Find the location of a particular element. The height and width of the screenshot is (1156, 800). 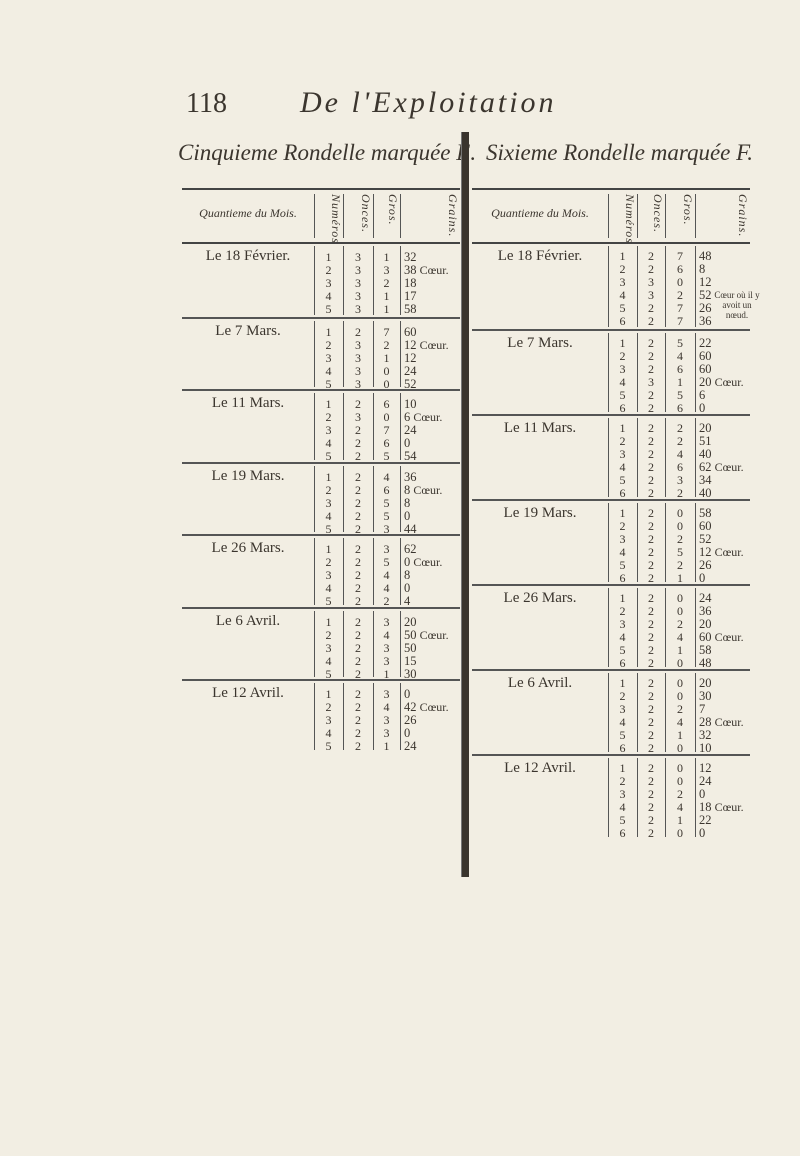

cell-grains: 32 is located at coordinates (408, 257).